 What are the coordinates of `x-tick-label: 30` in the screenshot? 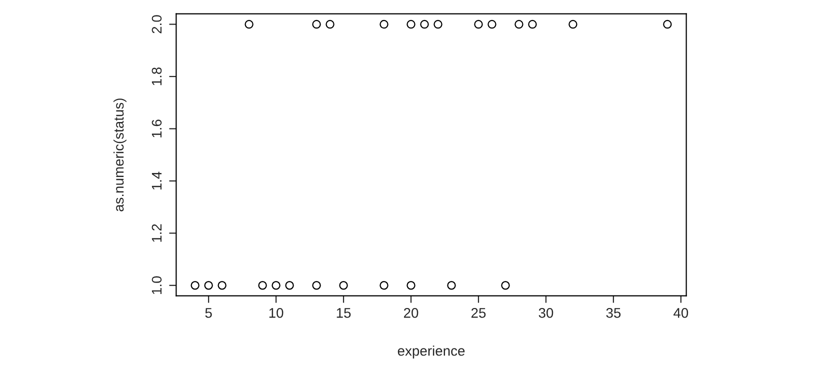 It's located at (546, 313).